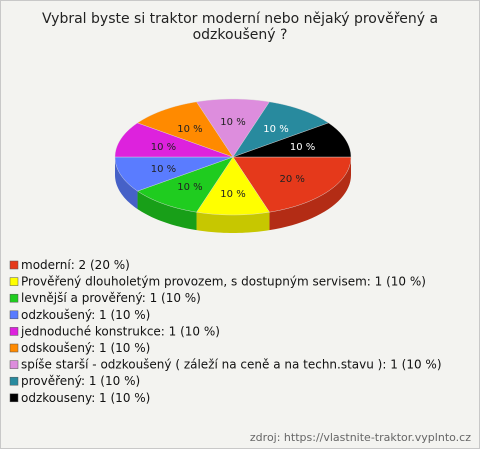 This screenshot has width=480, height=449. What do you see at coordinates (75, 265) in the screenshot?
I see `legend-label: moderní: 2 (20 %)` at bounding box center [75, 265].